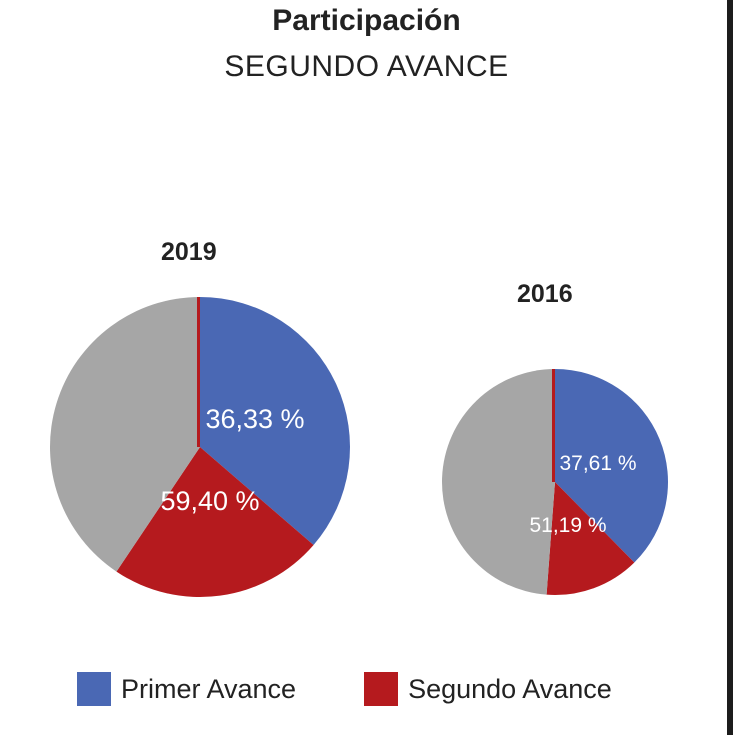 The image size is (733, 735). Describe the element at coordinates (381, 689) in the screenshot. I see `legend-swatch-segundo-avance` at that location.